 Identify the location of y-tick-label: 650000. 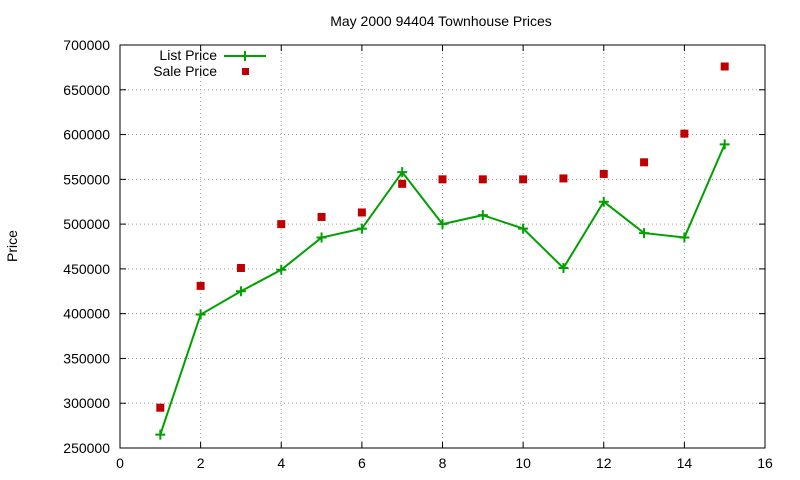
(86, 90).